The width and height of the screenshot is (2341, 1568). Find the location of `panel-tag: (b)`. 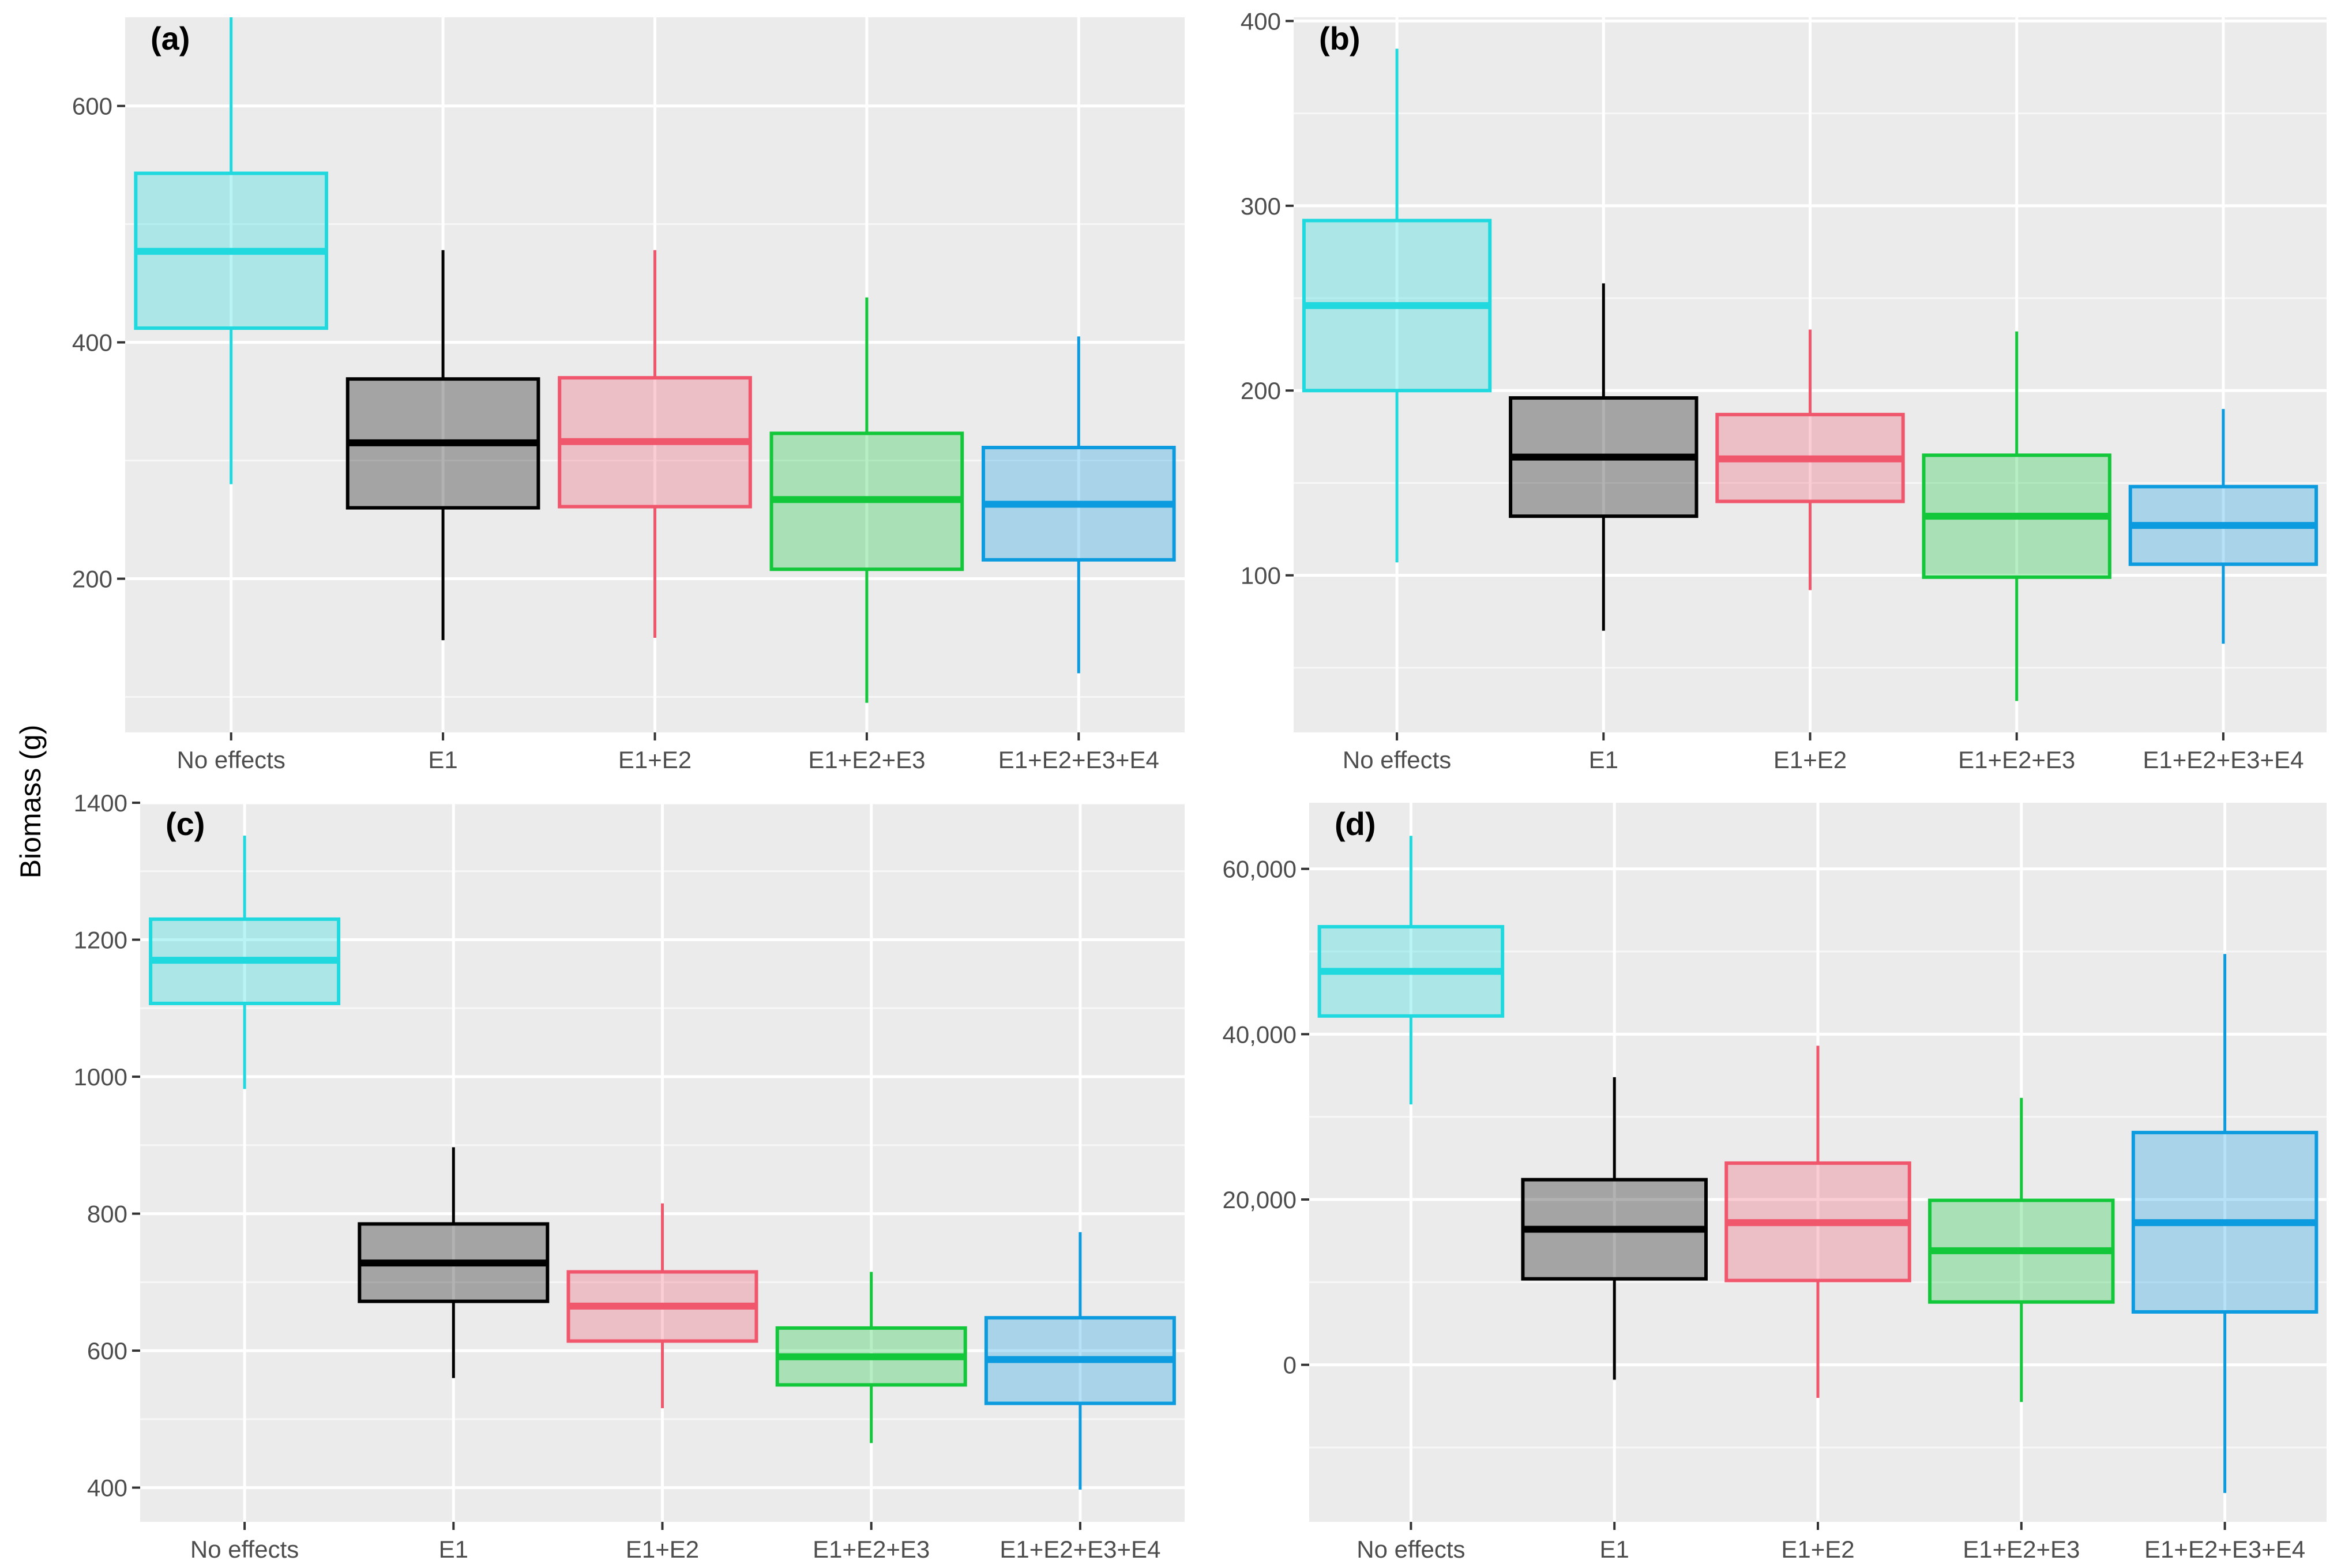

panel-tag: (b) is located at coordinates (1340, 39).